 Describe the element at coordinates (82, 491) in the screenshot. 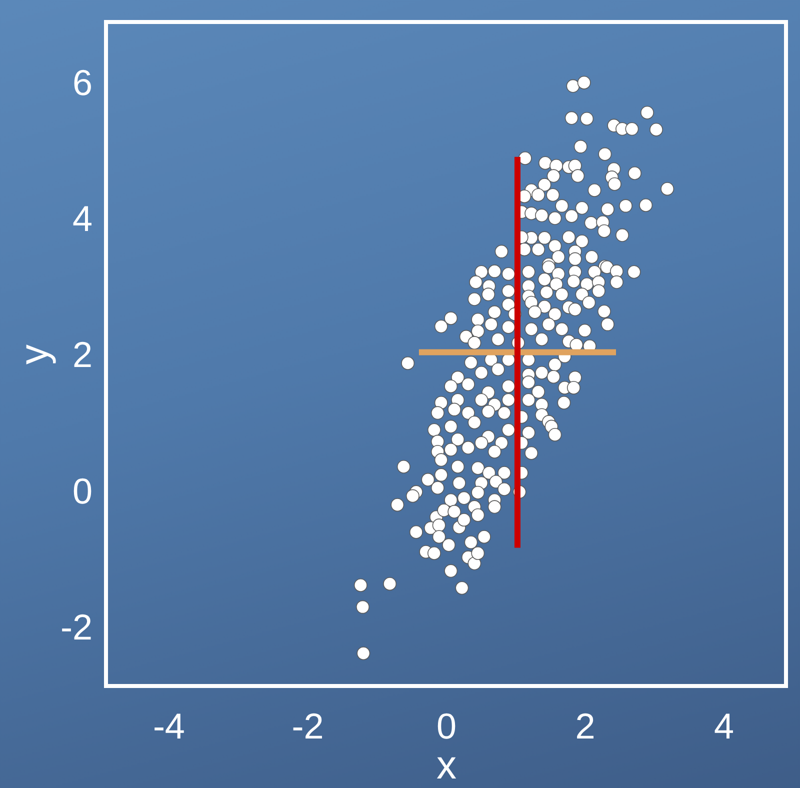

I see `y-tick-label: 0` at that location.